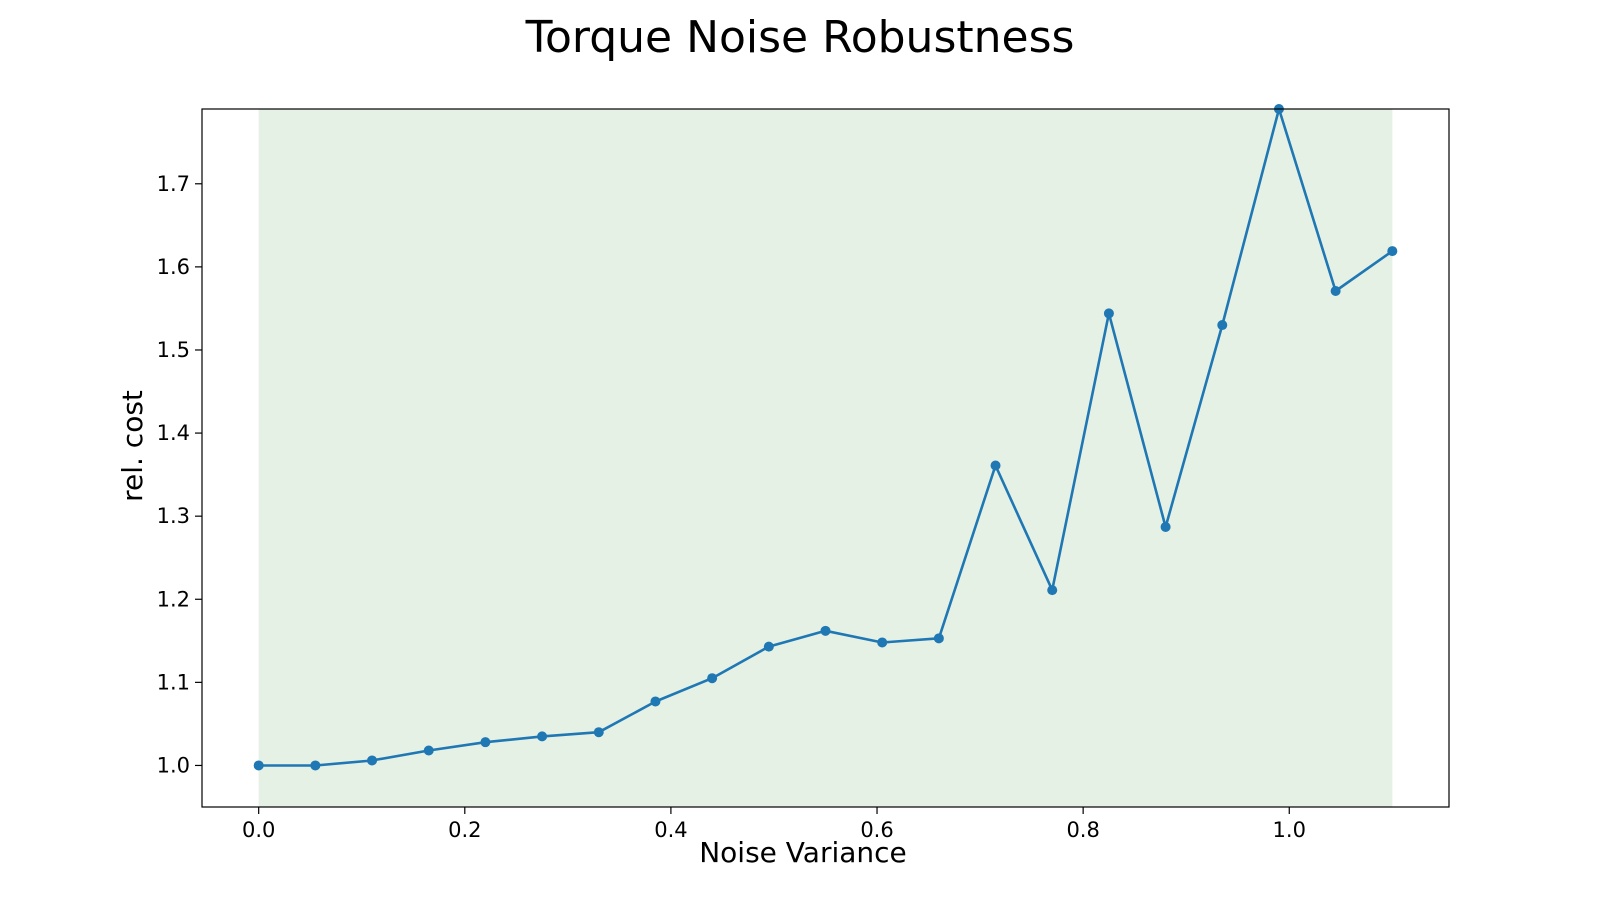 This screenshot has width=1600, height=900. What do you see at coordinates (173, 350) in the screenshot?
I see `y-tick-label: 1.5` at bounding box center [173, 350].